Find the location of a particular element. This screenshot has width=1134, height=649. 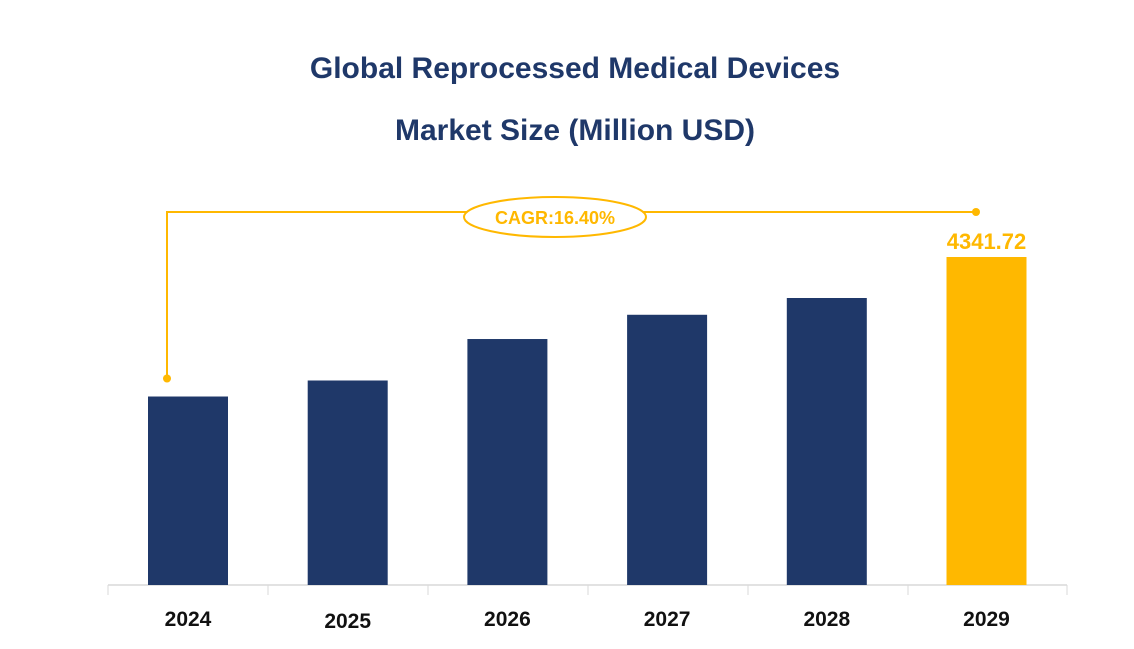

cagr-label: CAGR:16.40% is located at coordinates (555, 218).